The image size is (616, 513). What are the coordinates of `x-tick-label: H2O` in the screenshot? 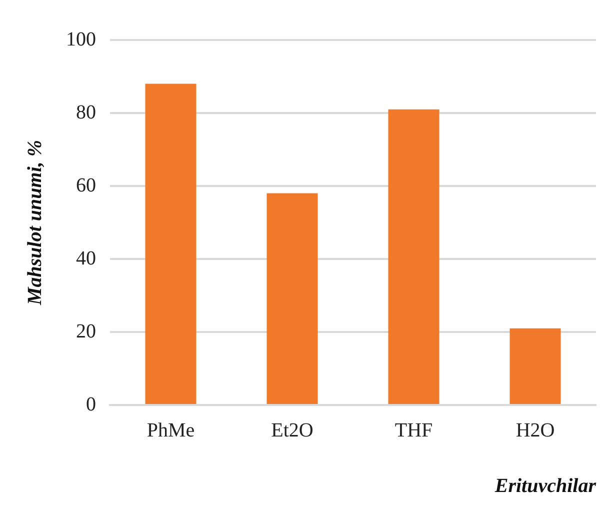 It's located at (535, 430).